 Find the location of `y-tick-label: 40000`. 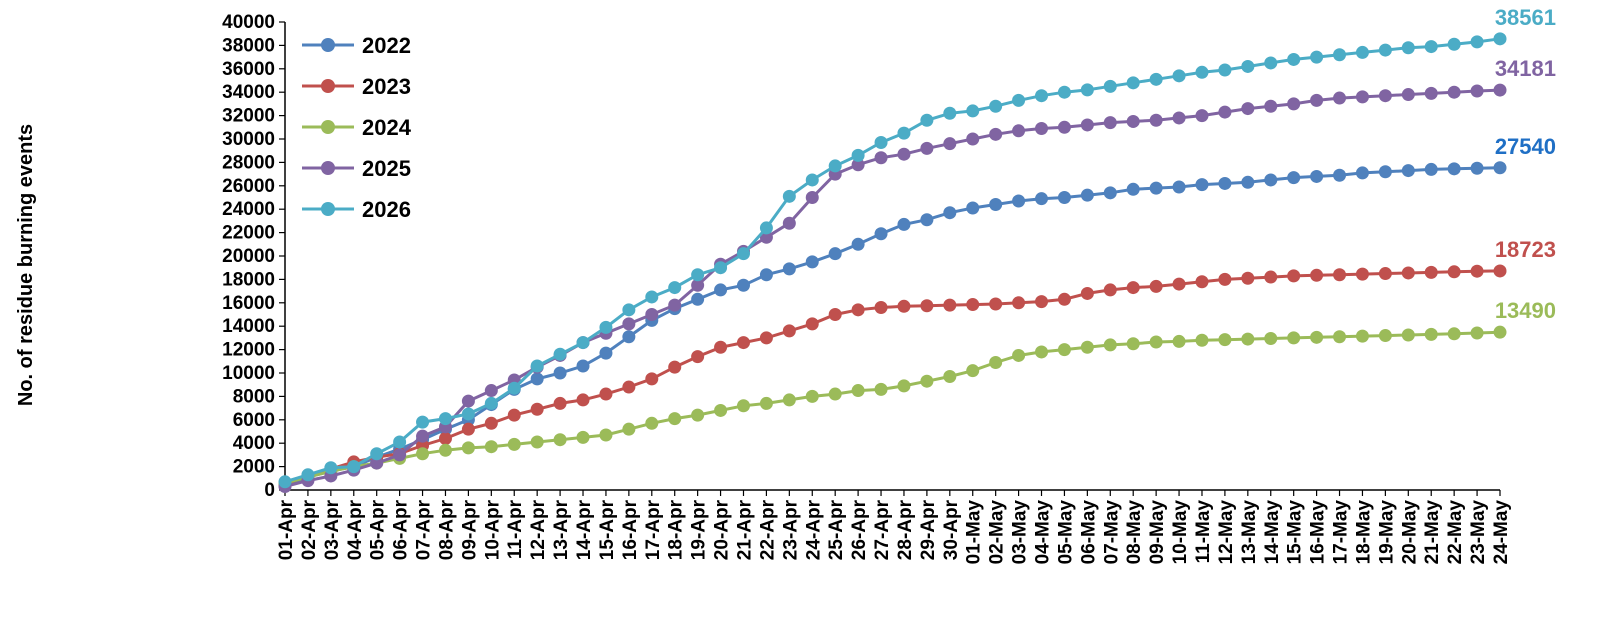

y-tick-label: 40000 is located at coordinates (248, 22).